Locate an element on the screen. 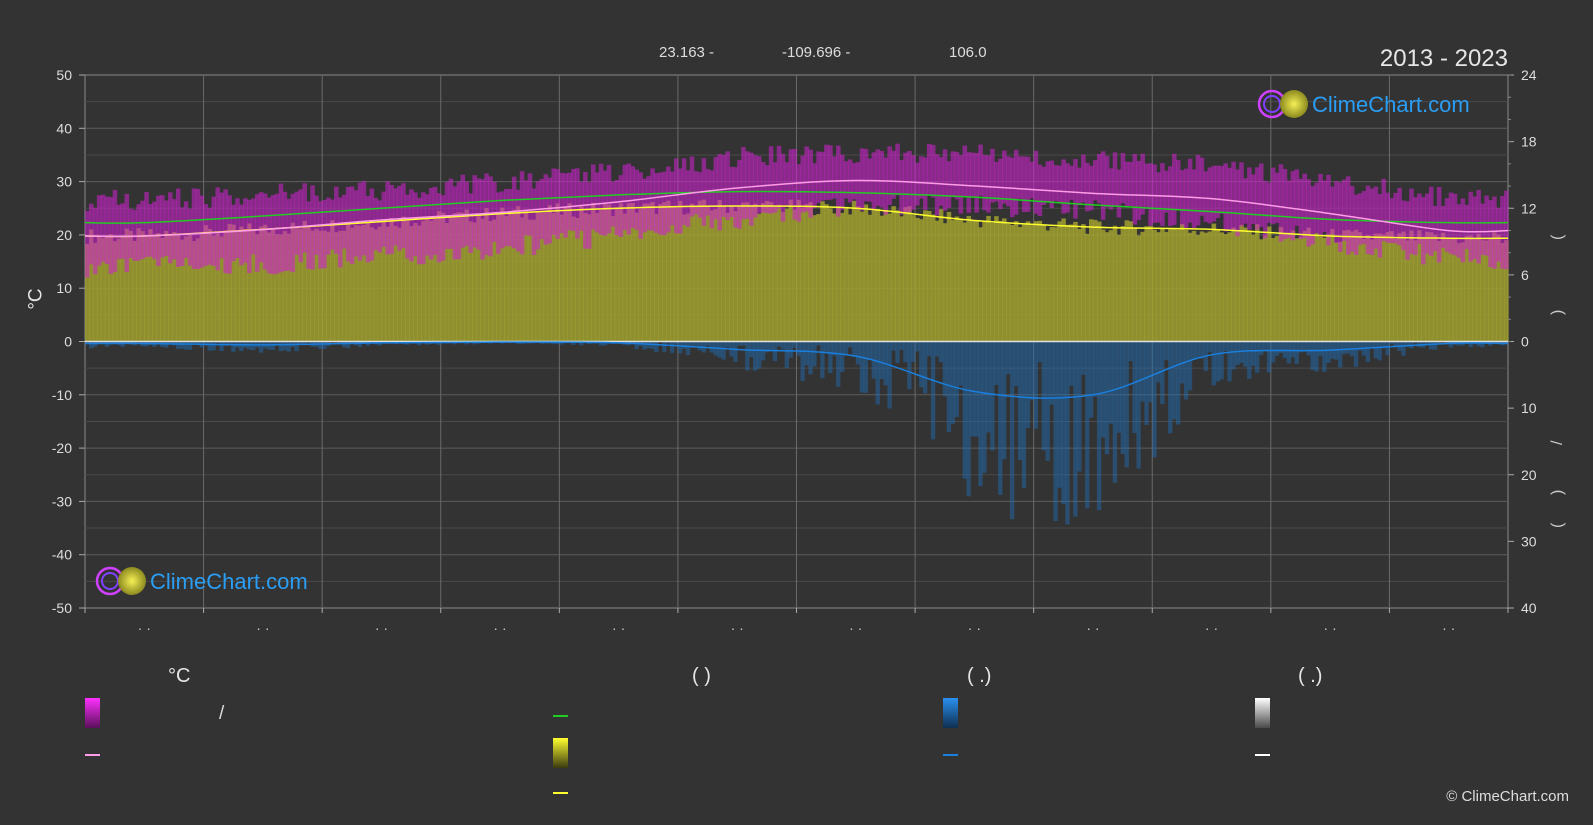 This screenshot has width=1593, height=825. left-tick-label: 30 is located at coordinates (64, 182).